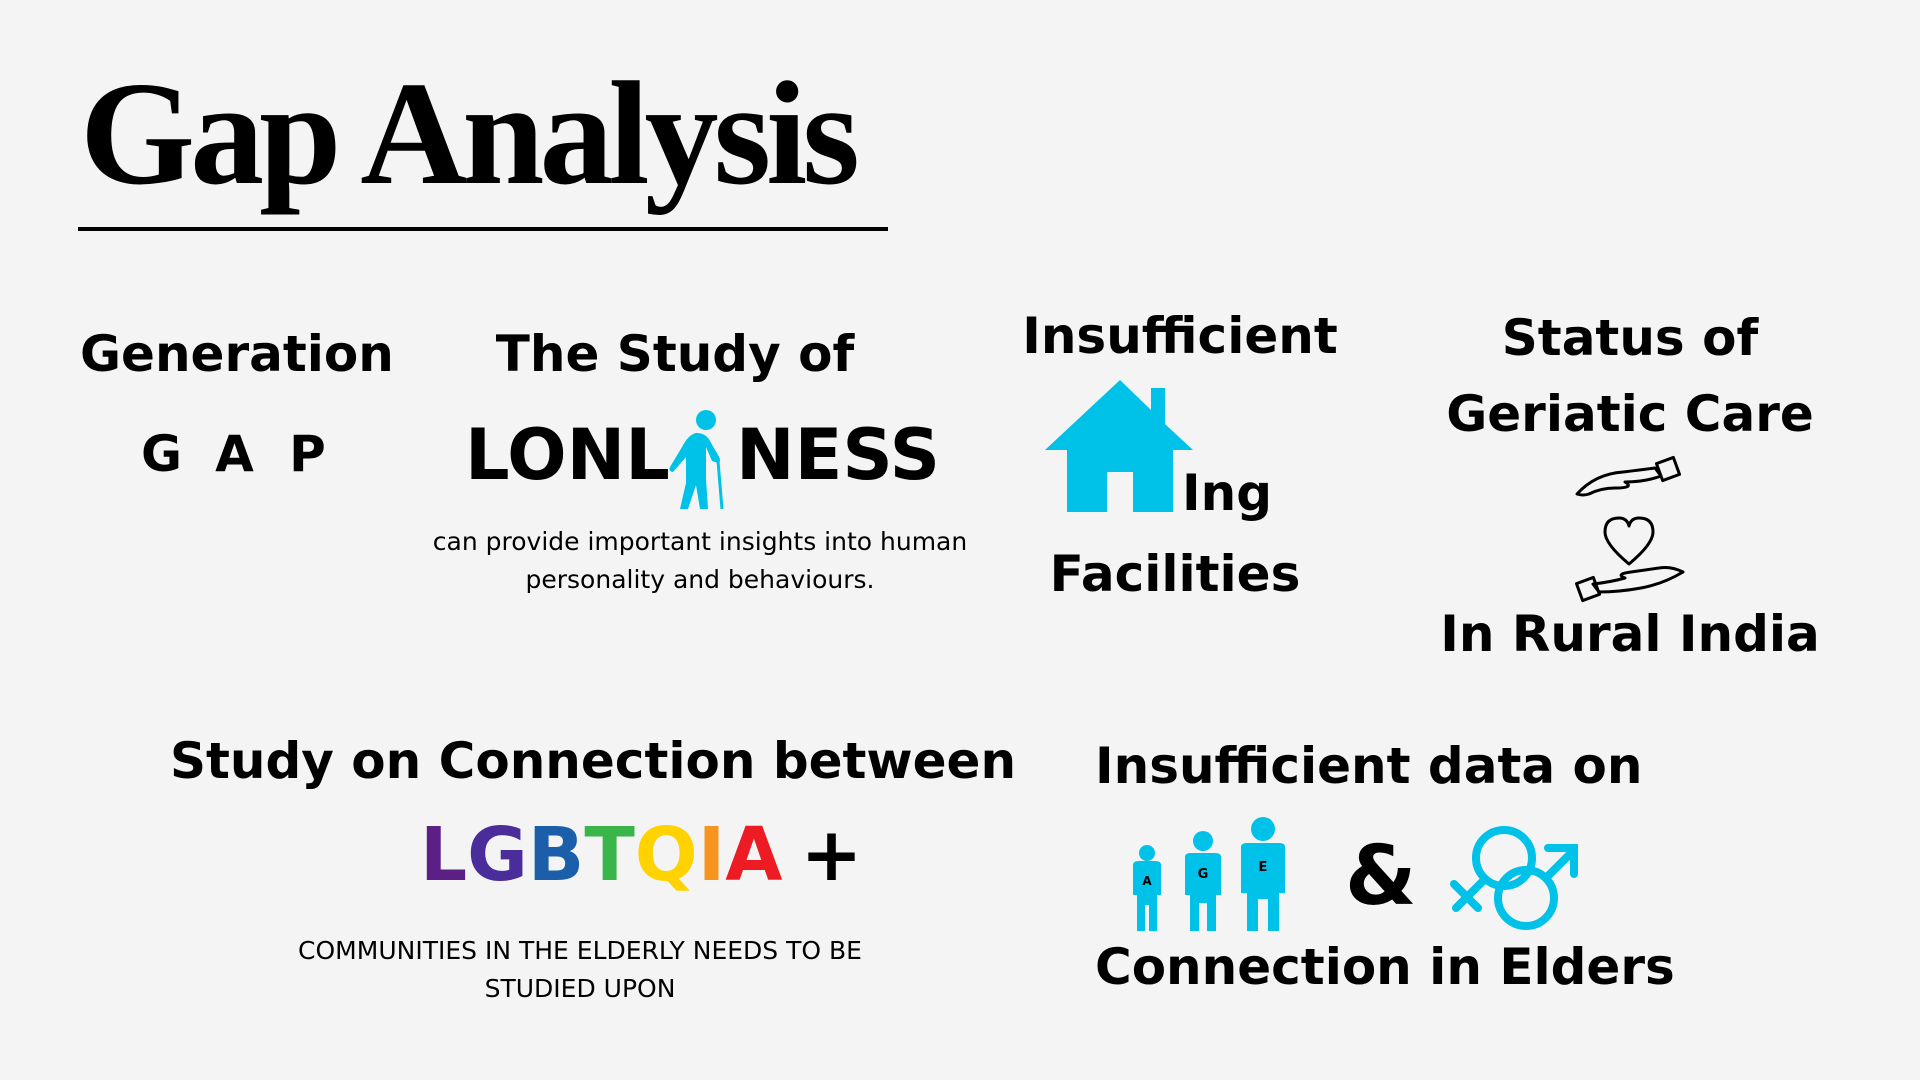  I want to click on elderly-person-with-cane-icon, so click(696, 460).